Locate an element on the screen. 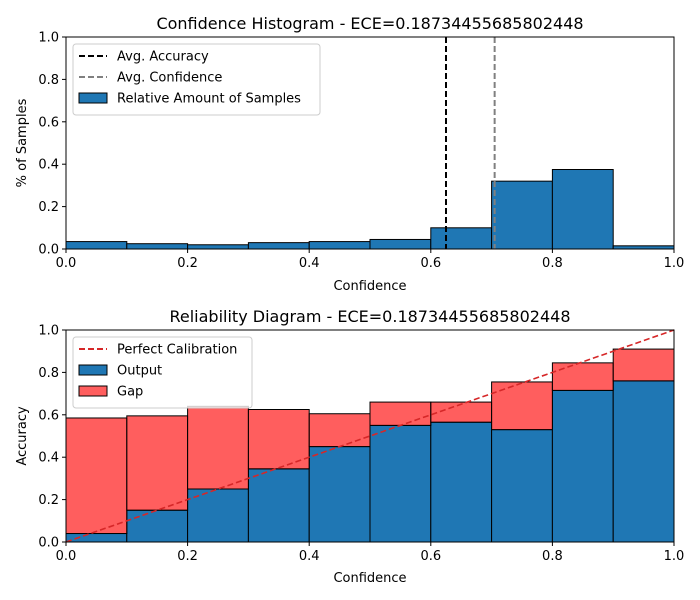 The width and height of the screenshot is (700, 600). legend-output-label: Output is located at coordinates (139, 371).